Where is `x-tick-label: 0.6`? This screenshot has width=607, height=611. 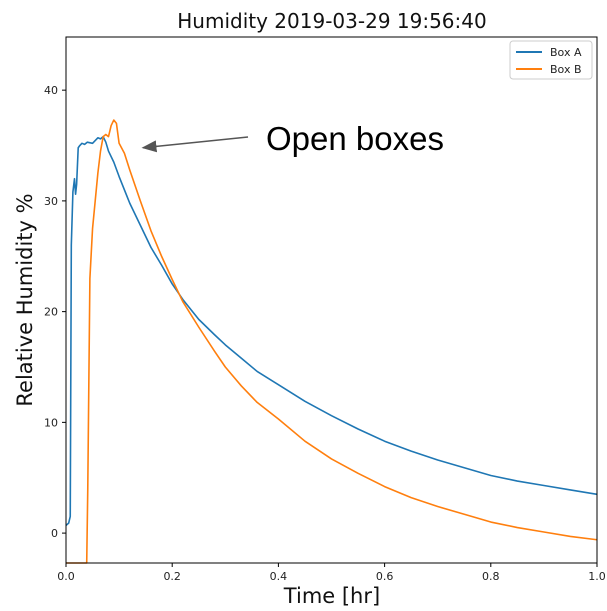 x-tick-label: 0.6 is located at coordinates (385, 576).